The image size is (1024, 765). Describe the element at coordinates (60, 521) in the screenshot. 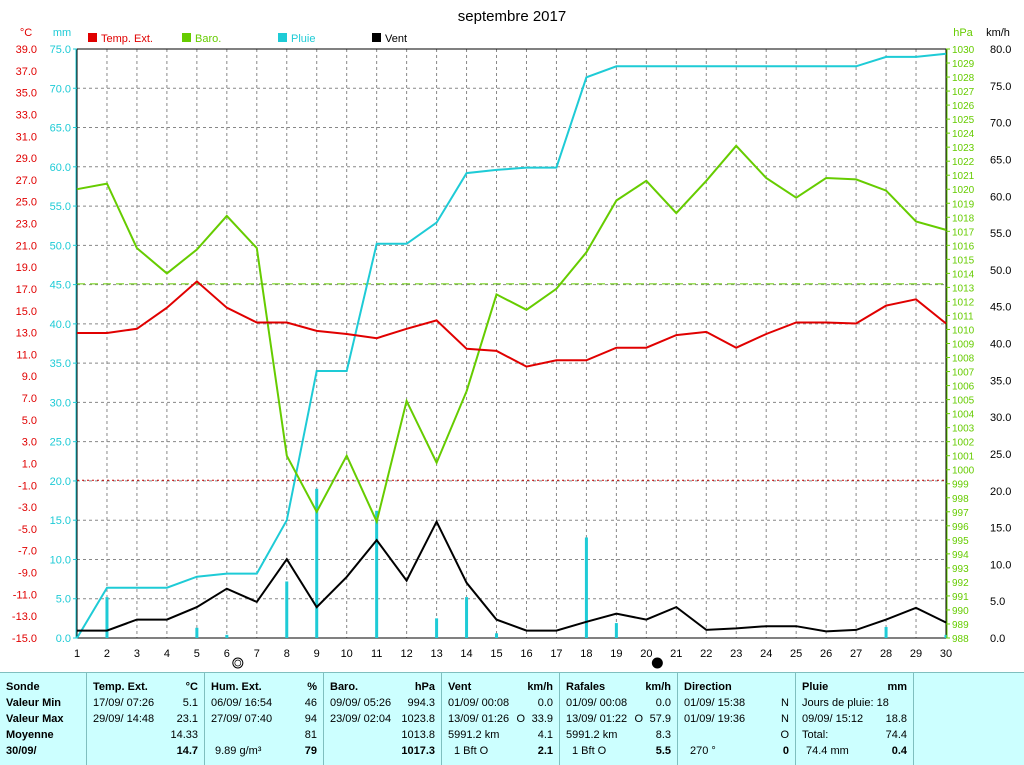

I see `rain-tick-label: 15.0` at that location.